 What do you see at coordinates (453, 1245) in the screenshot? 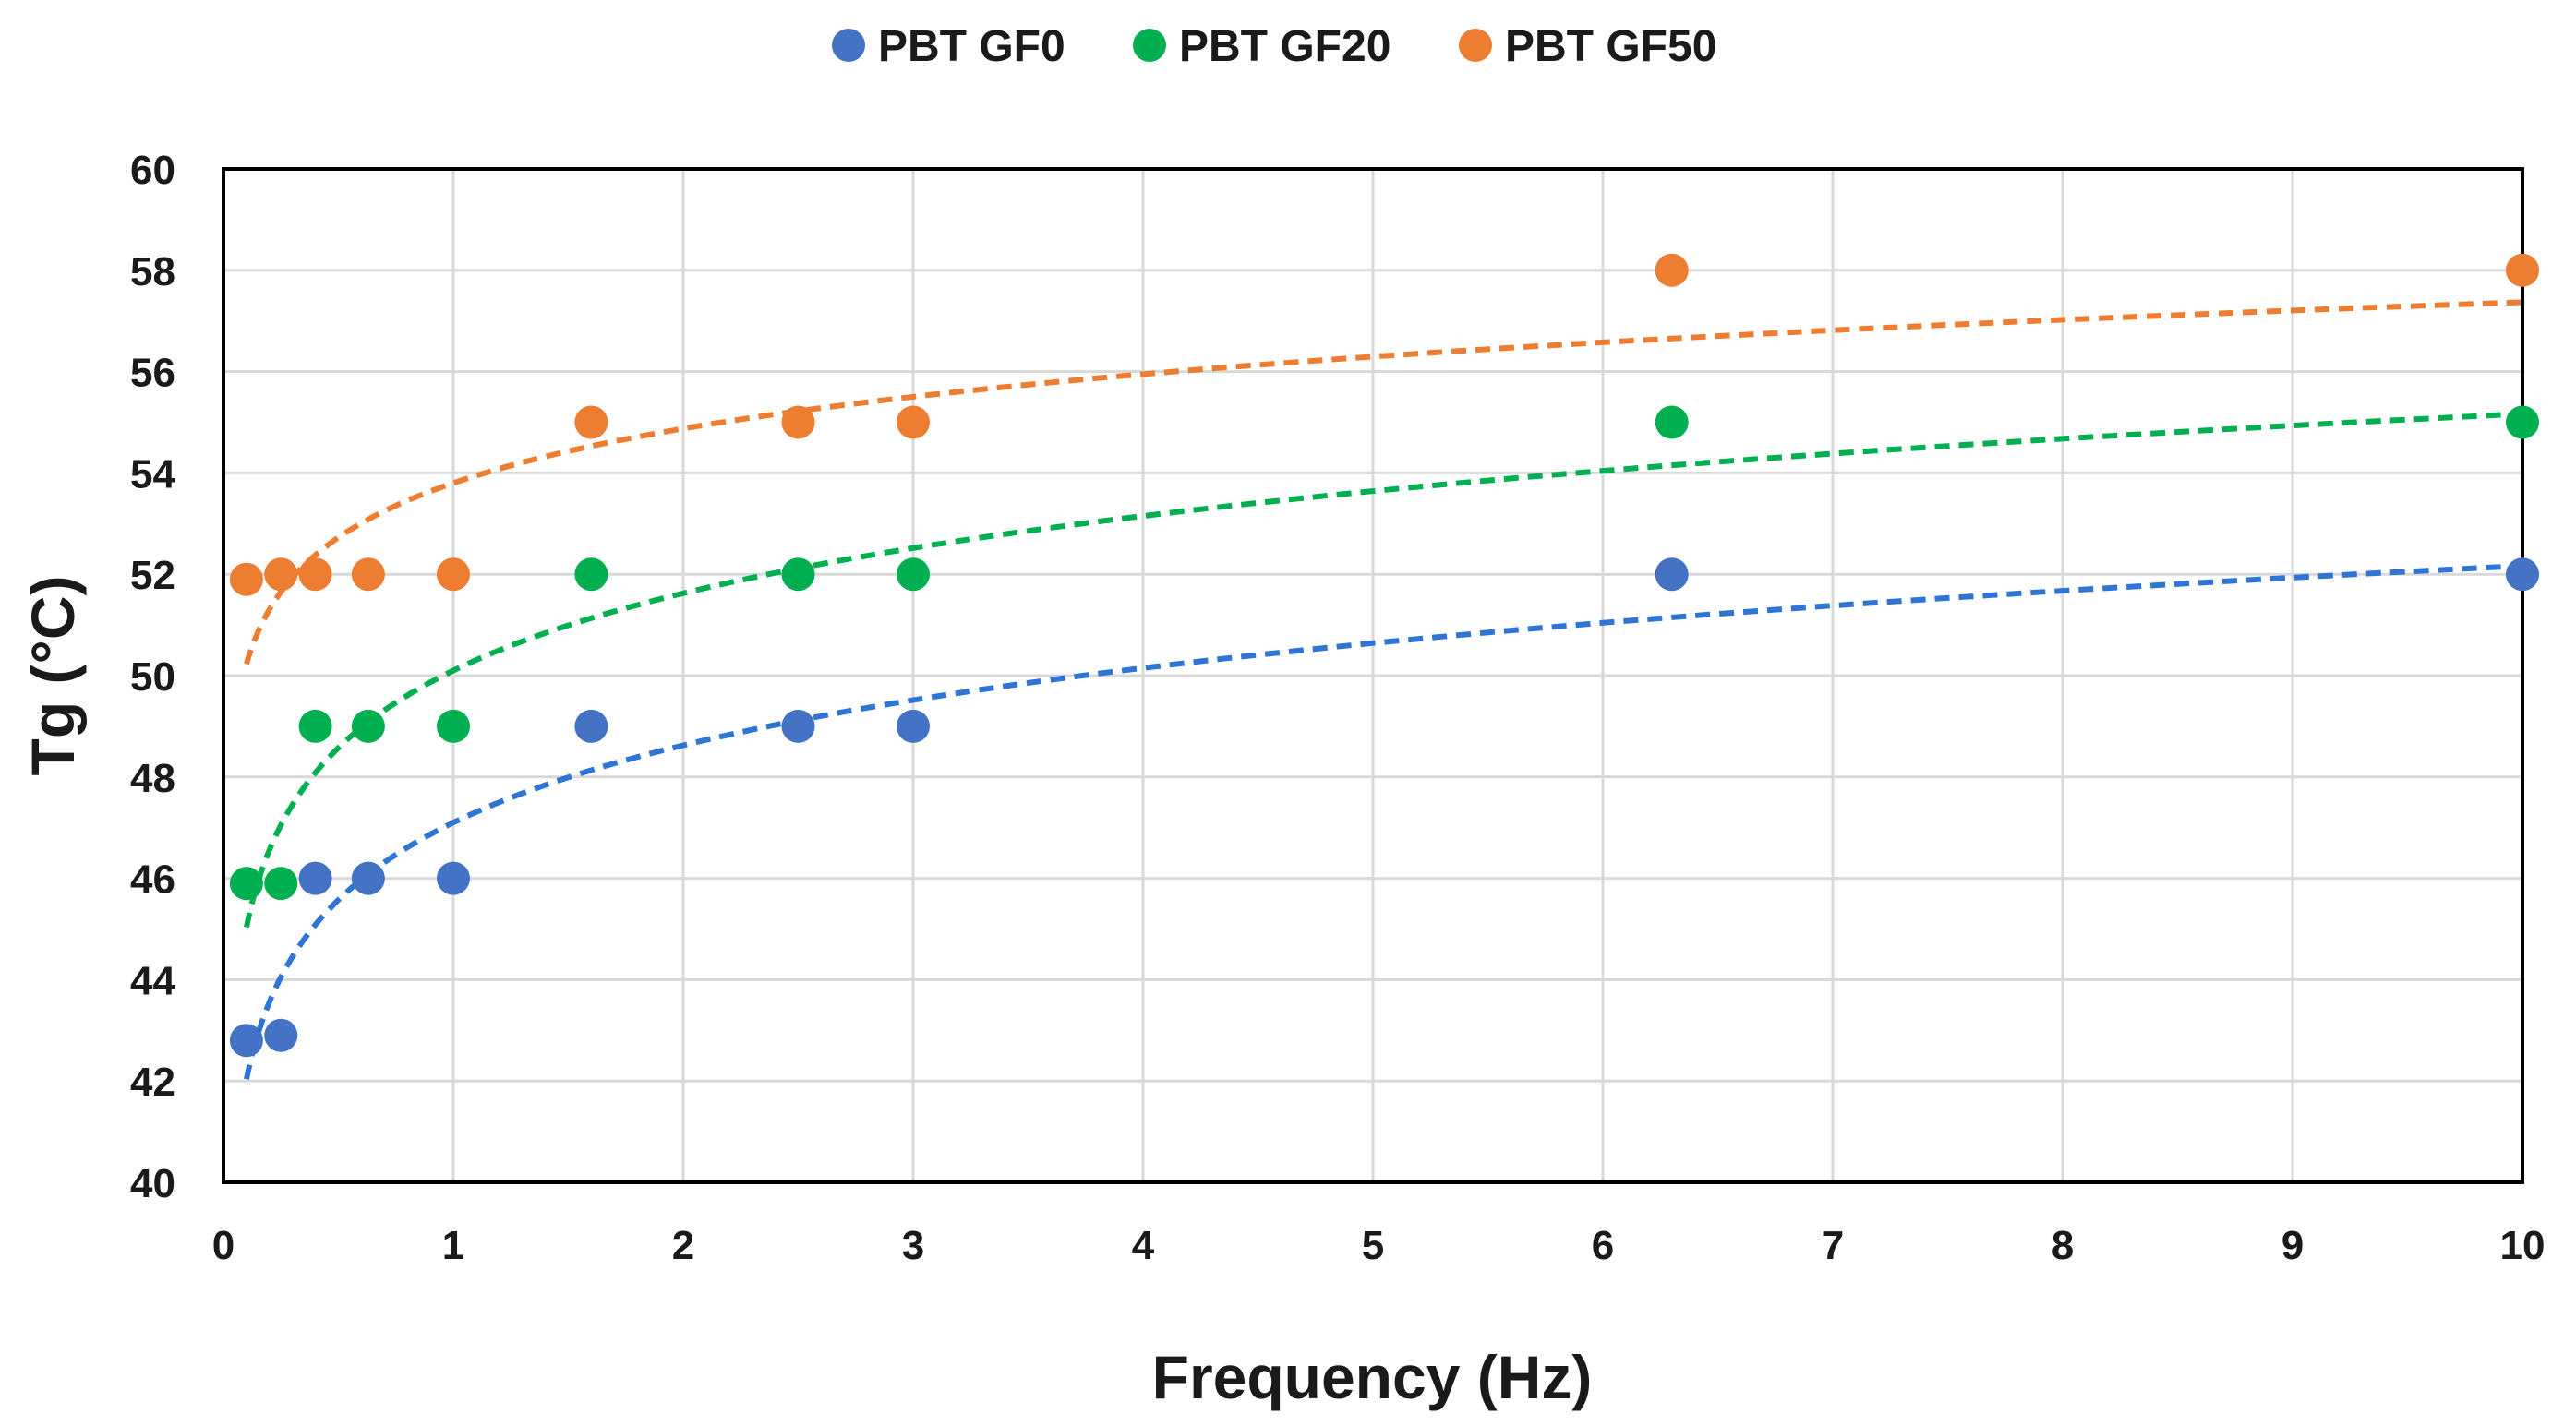
I see `x-tick-label: 1` at bounding box center [453, 1245].